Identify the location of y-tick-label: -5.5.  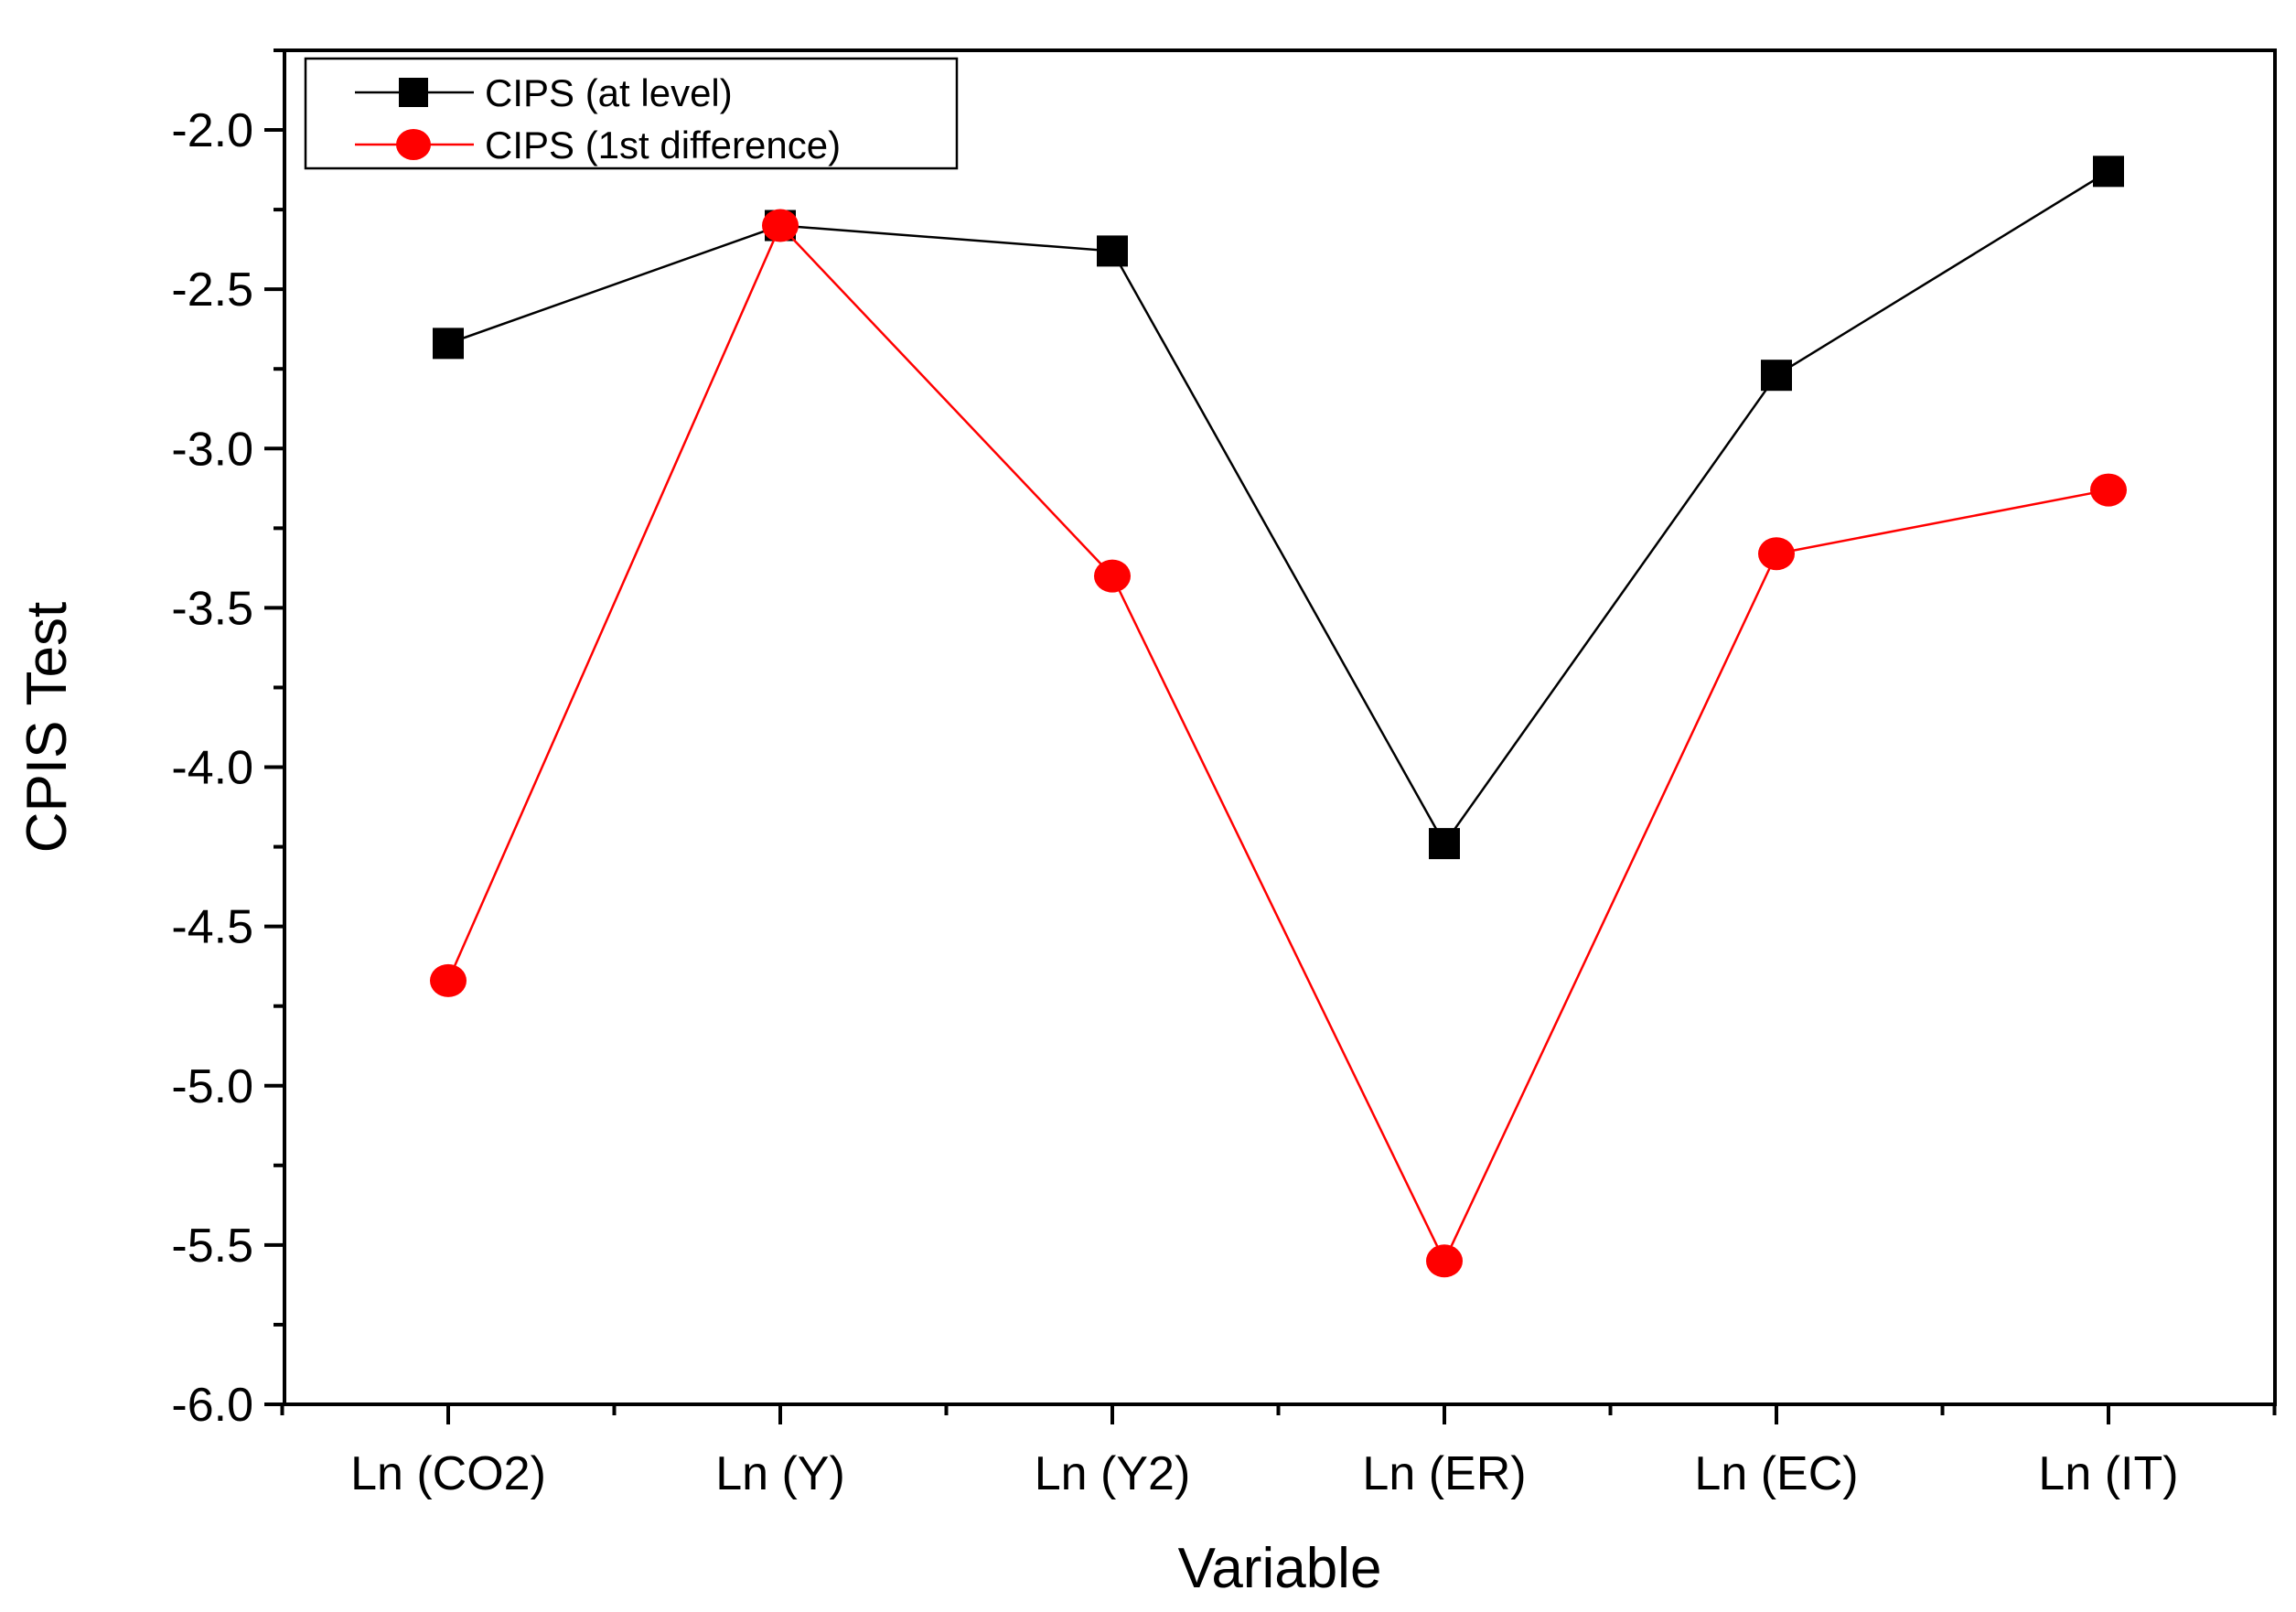
(212, 1246).